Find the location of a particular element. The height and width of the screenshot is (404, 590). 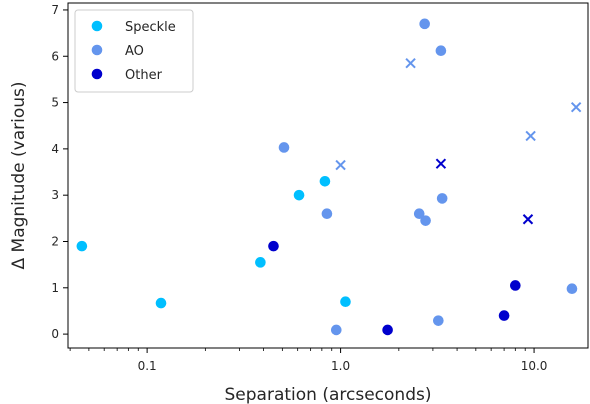

y-tick-label: 7 is located at coordinates (55, 10).